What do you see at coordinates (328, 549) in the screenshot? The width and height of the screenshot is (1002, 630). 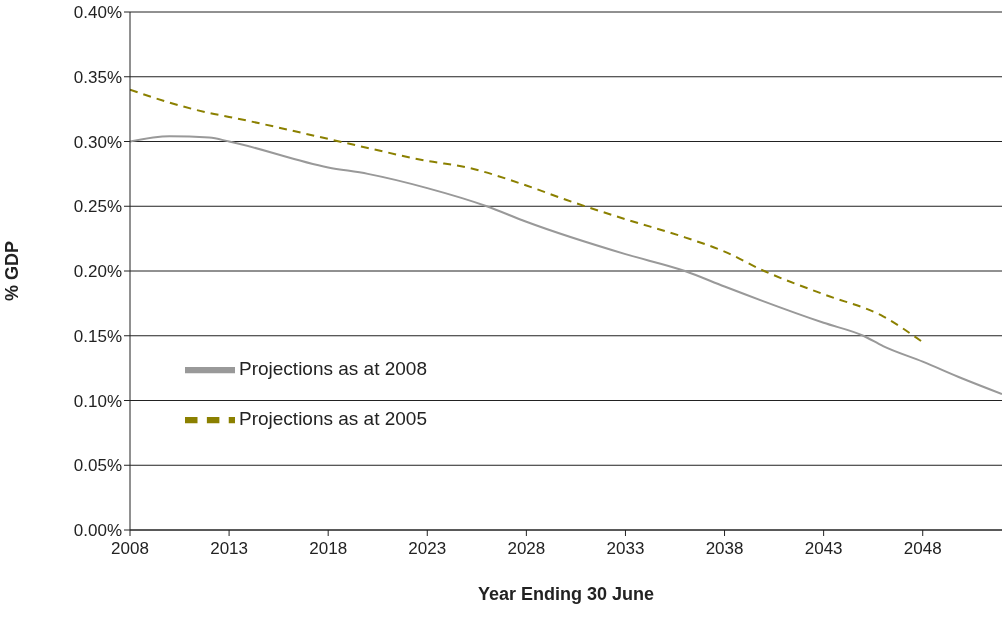 I see `x-tick-label: 2018` at bounding box center [328, 549].